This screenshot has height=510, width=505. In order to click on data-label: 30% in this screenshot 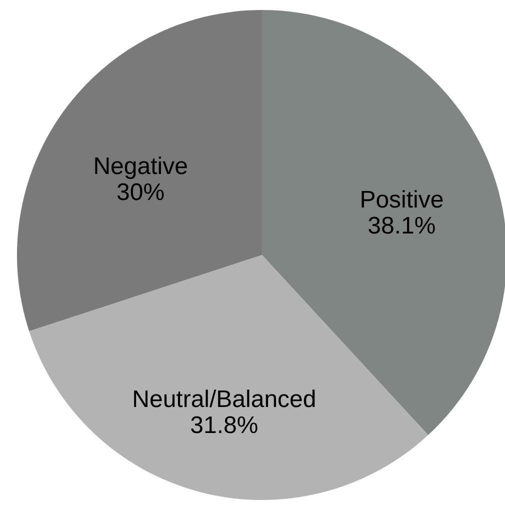, I will do `click(140, 192)`.